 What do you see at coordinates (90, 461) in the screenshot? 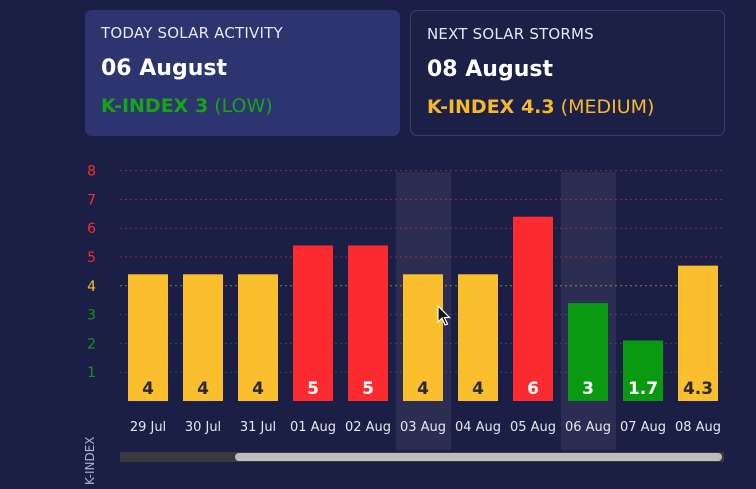
I see `y-axis-label: K-INDEX` at bounding box center [90, 461].